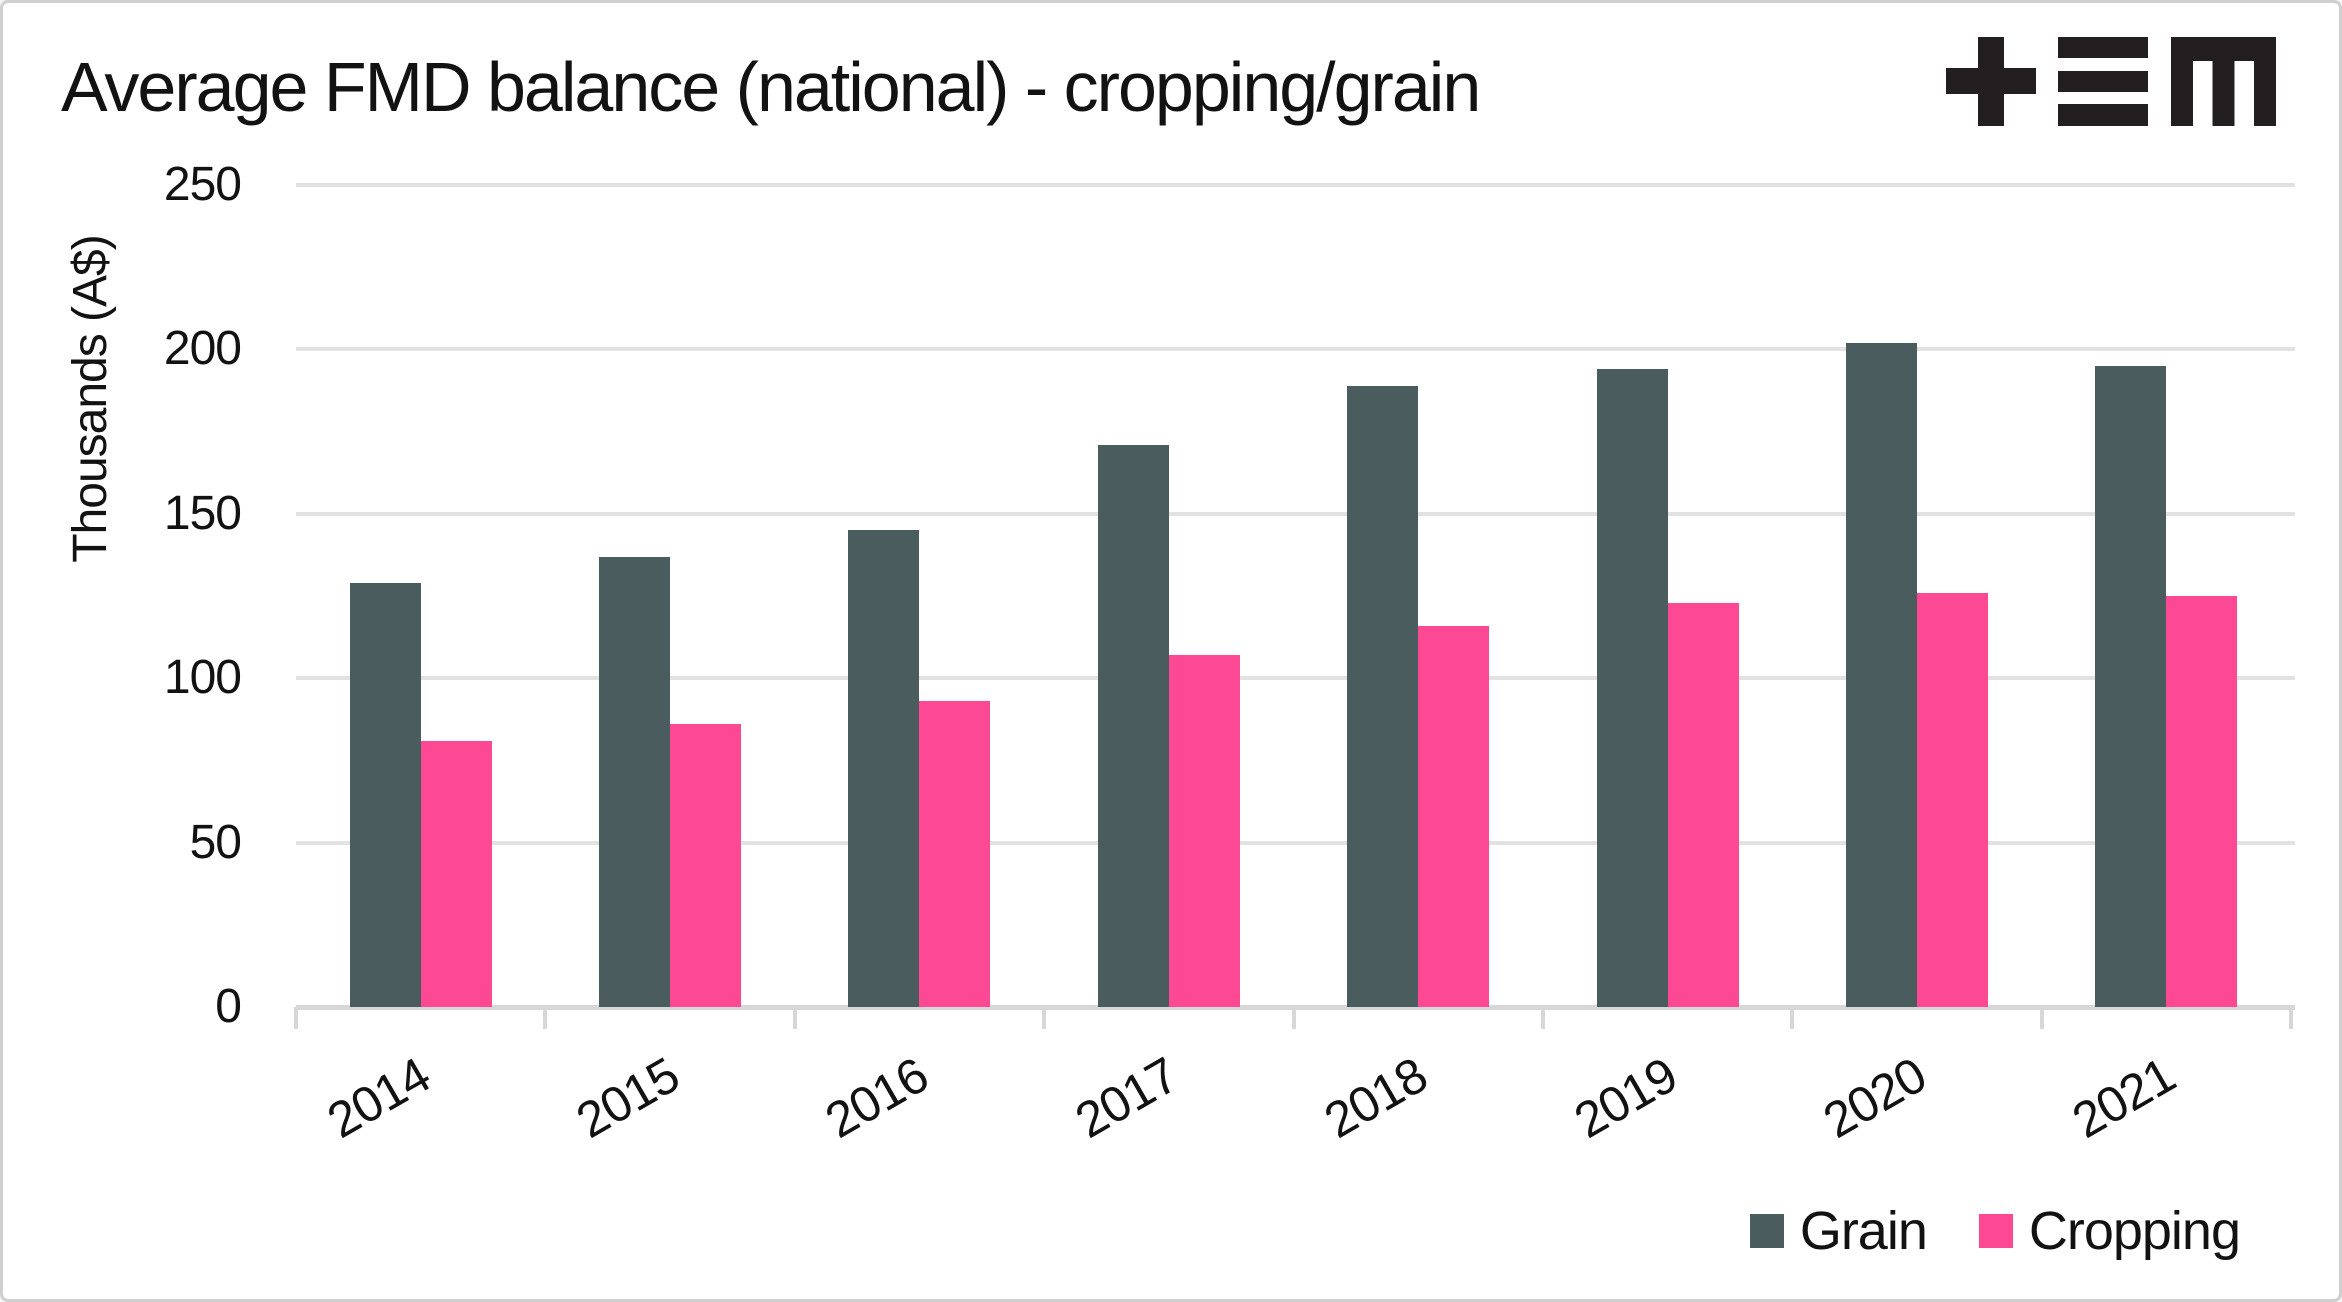 The image size is (2342, 1302). I want to click on legend-label-cropping: Cropping, so click(2134, 1231).